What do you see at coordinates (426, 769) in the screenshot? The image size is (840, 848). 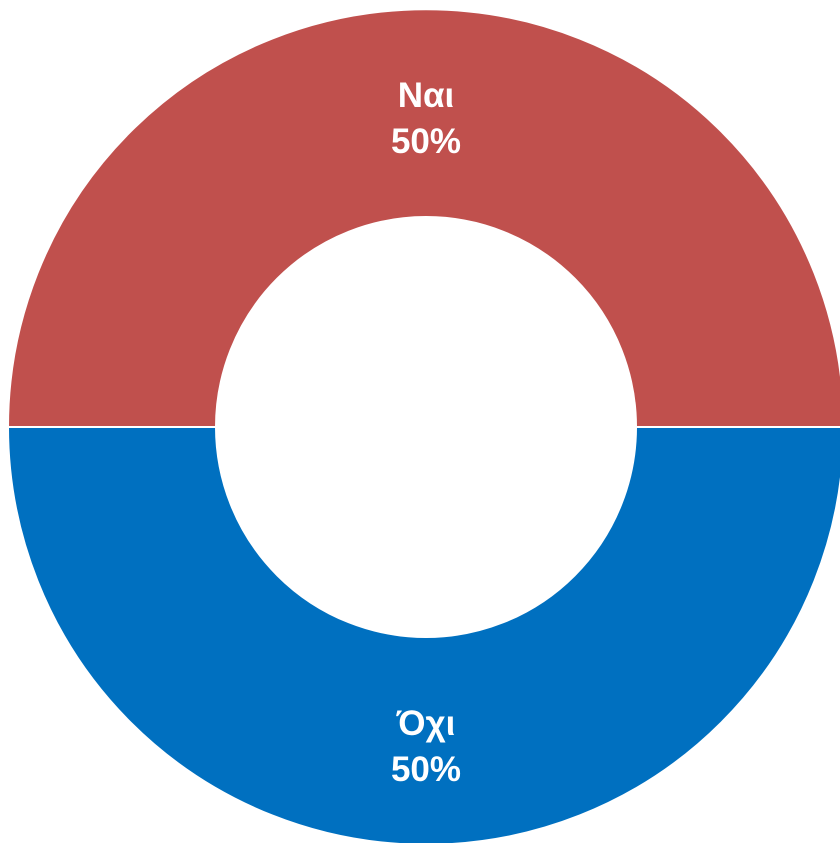 I see `slice-value-2: 50%` at bounding box center [426, 769].